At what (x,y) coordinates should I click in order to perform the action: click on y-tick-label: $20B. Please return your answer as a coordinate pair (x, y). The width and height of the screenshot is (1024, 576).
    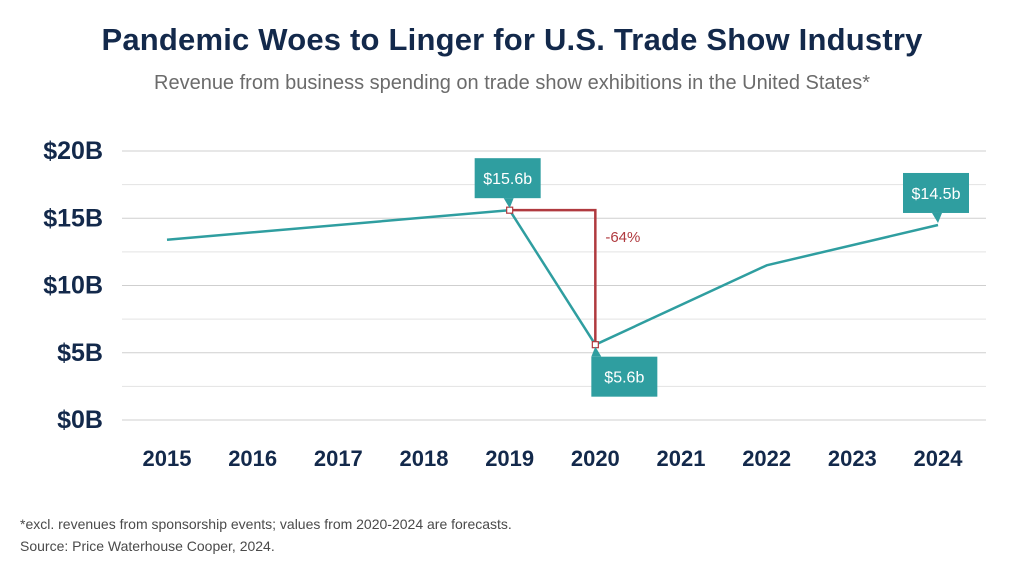
    Looking at the image, I should click on (73, 151).